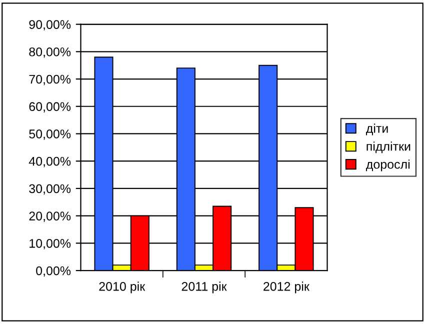 The image size is (425, 324). What do you see at coordinates (388, 166) in the screenshot?
I see `legend-label: дорослі` at bounding box center [388, 166].